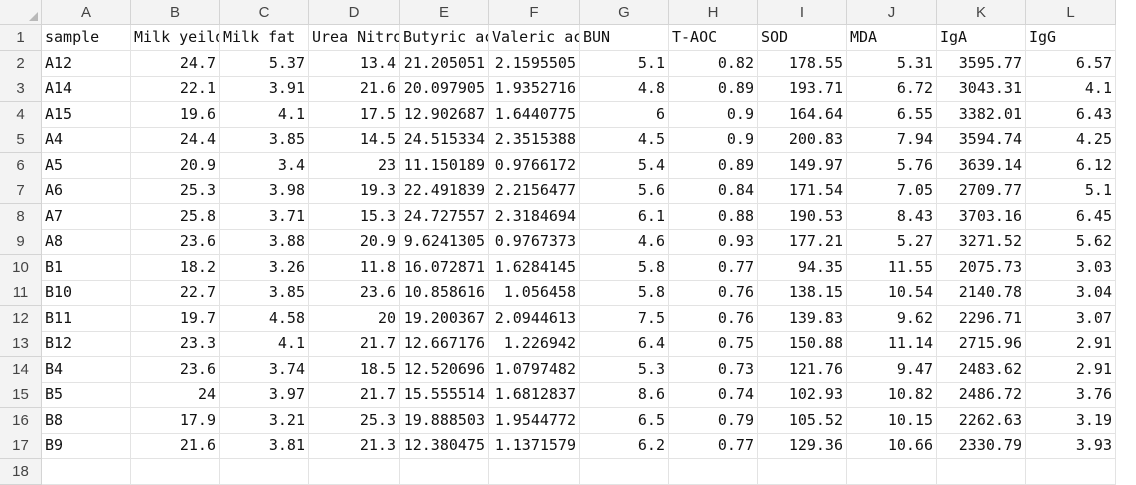 The image size is (1136, 485). What do you see at coordinates (624, 165) in the screenshot?
I see `cell-g6: 5.4` at bounding box center [624, 165].